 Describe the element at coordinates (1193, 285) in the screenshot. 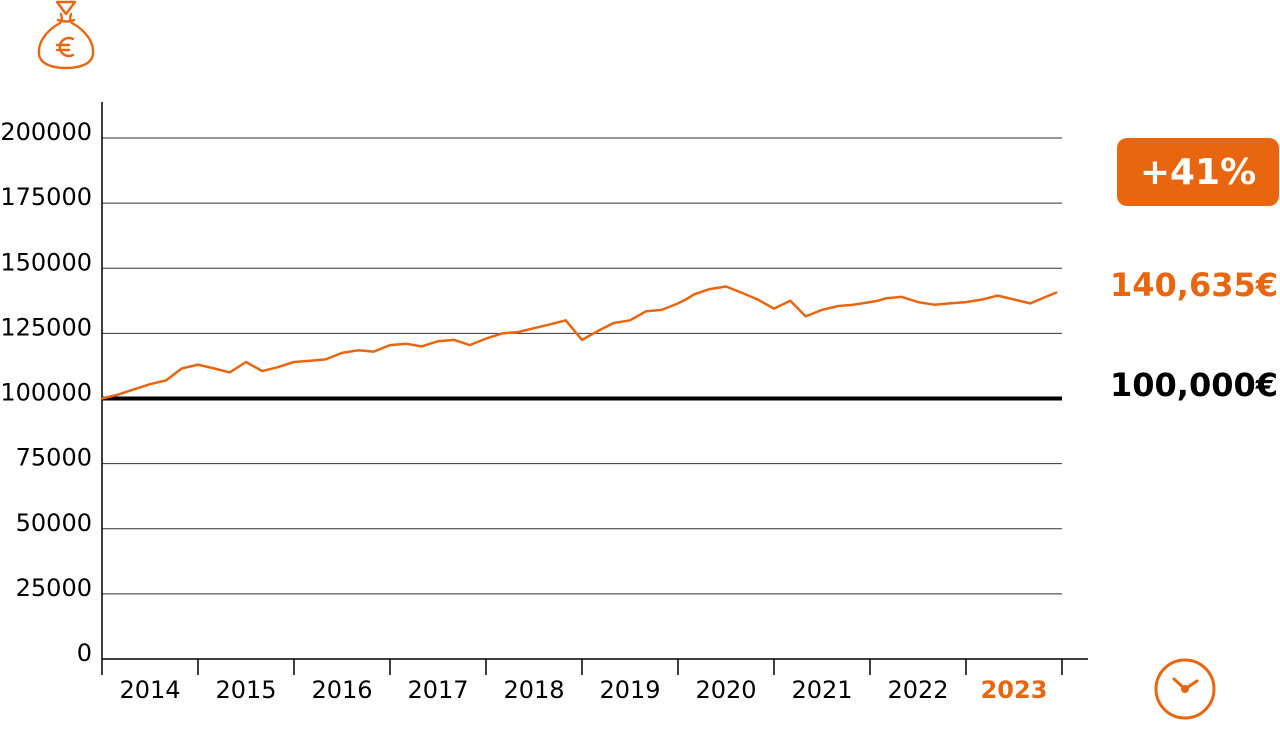

I see `final-value-label: 140,635€` at that location.